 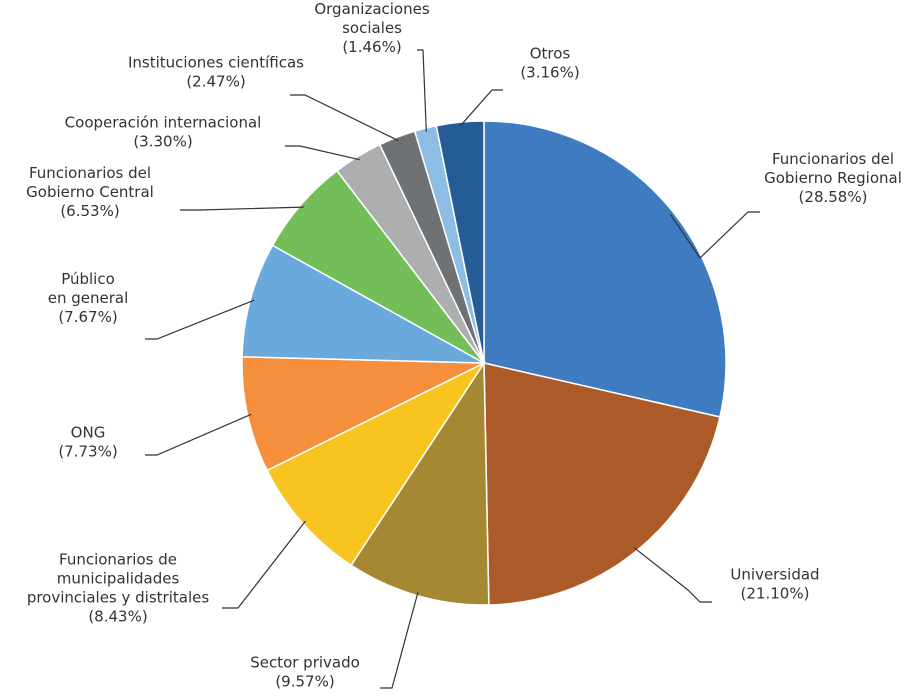 I want to click on slice-label-line: provinciales y distritales, so click(x=118, y=598).